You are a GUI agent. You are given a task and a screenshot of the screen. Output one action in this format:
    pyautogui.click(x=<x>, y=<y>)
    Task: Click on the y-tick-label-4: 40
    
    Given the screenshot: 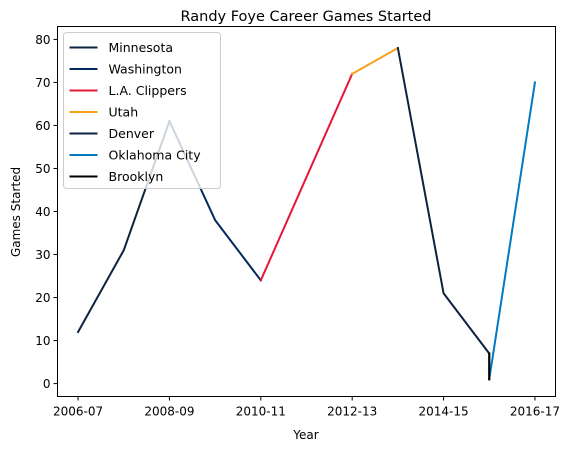 What is the action you would take?
    pyautogui.click(x=42, y=212)
    